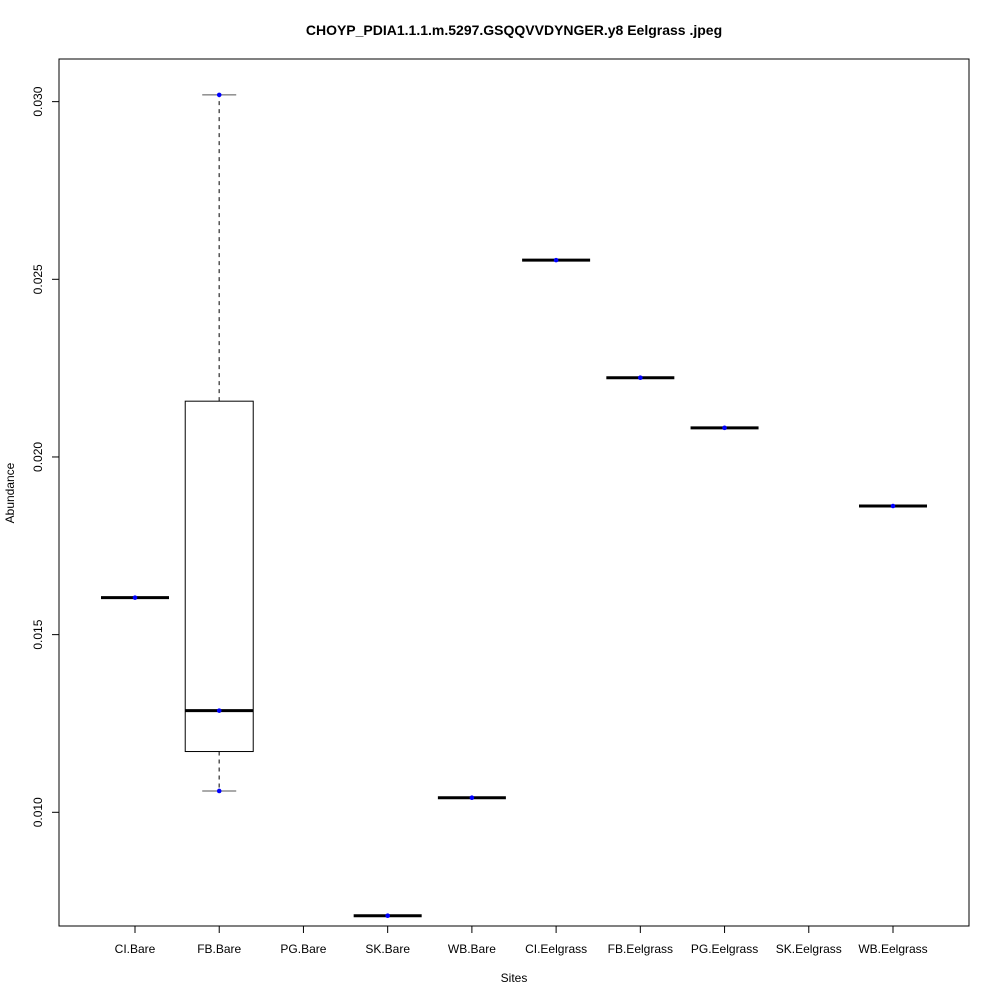 Image resolution: width=1000 pixels, height=1000 pixels. Describe the element at coordinates (472, 949) in the screenshot. I see `x-tick-label: WB.Bare` at that location.